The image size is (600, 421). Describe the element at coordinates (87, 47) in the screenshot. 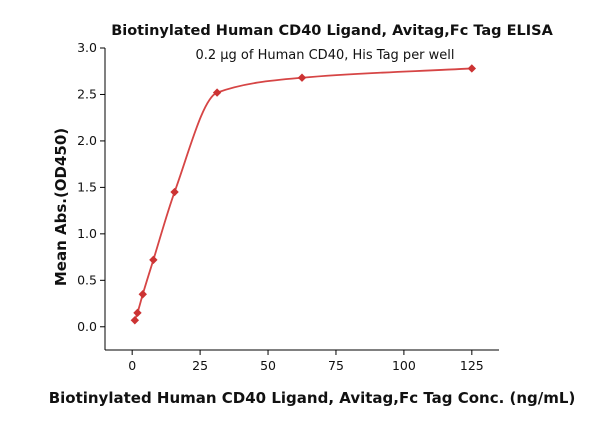

I see `y-tick-label: 3.0` at that location.